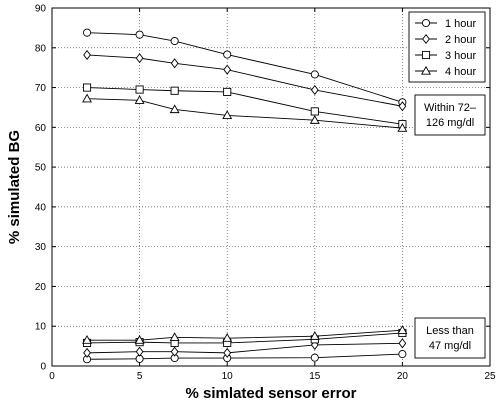 The height and width of the screenshot is (404, 500). Describe the element at coordinates (41, 88) in the screenshot. I see `y-tick-label: 70` at that location.